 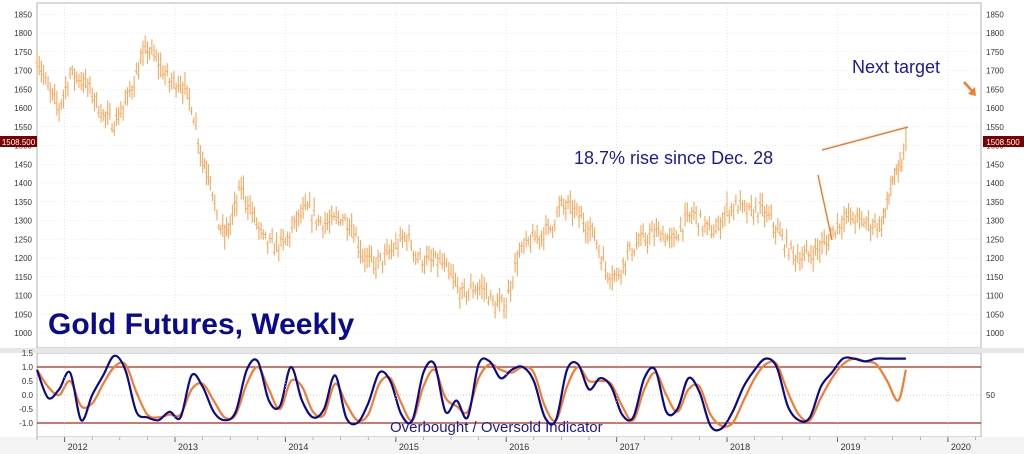 What do you see at coordinates (519, 447) in the screenshot?
I see `xtick-label: 2016` at bounding box center [519, 447].